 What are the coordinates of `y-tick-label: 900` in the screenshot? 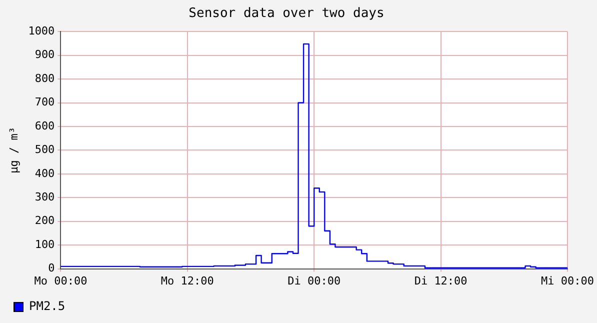 It's located at (44, 55).